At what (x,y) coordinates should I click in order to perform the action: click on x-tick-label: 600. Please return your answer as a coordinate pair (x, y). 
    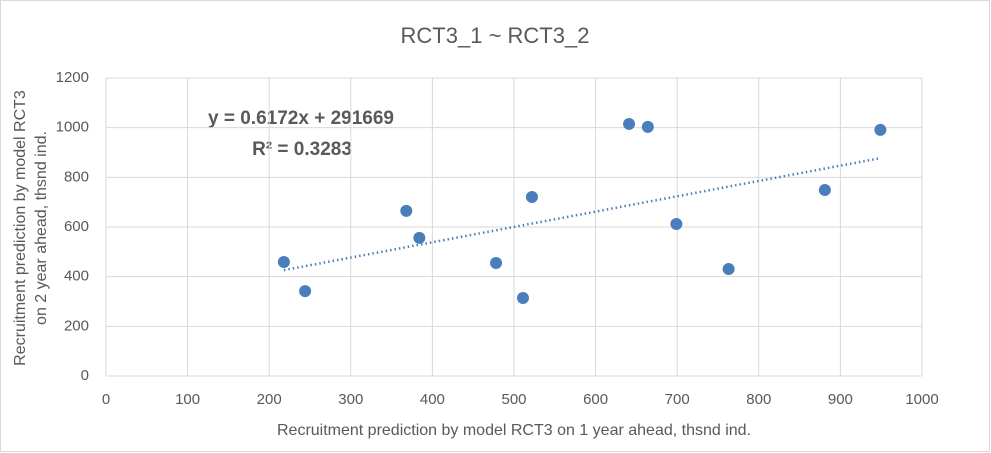
    Looking at the image, I should click on (595, 399).